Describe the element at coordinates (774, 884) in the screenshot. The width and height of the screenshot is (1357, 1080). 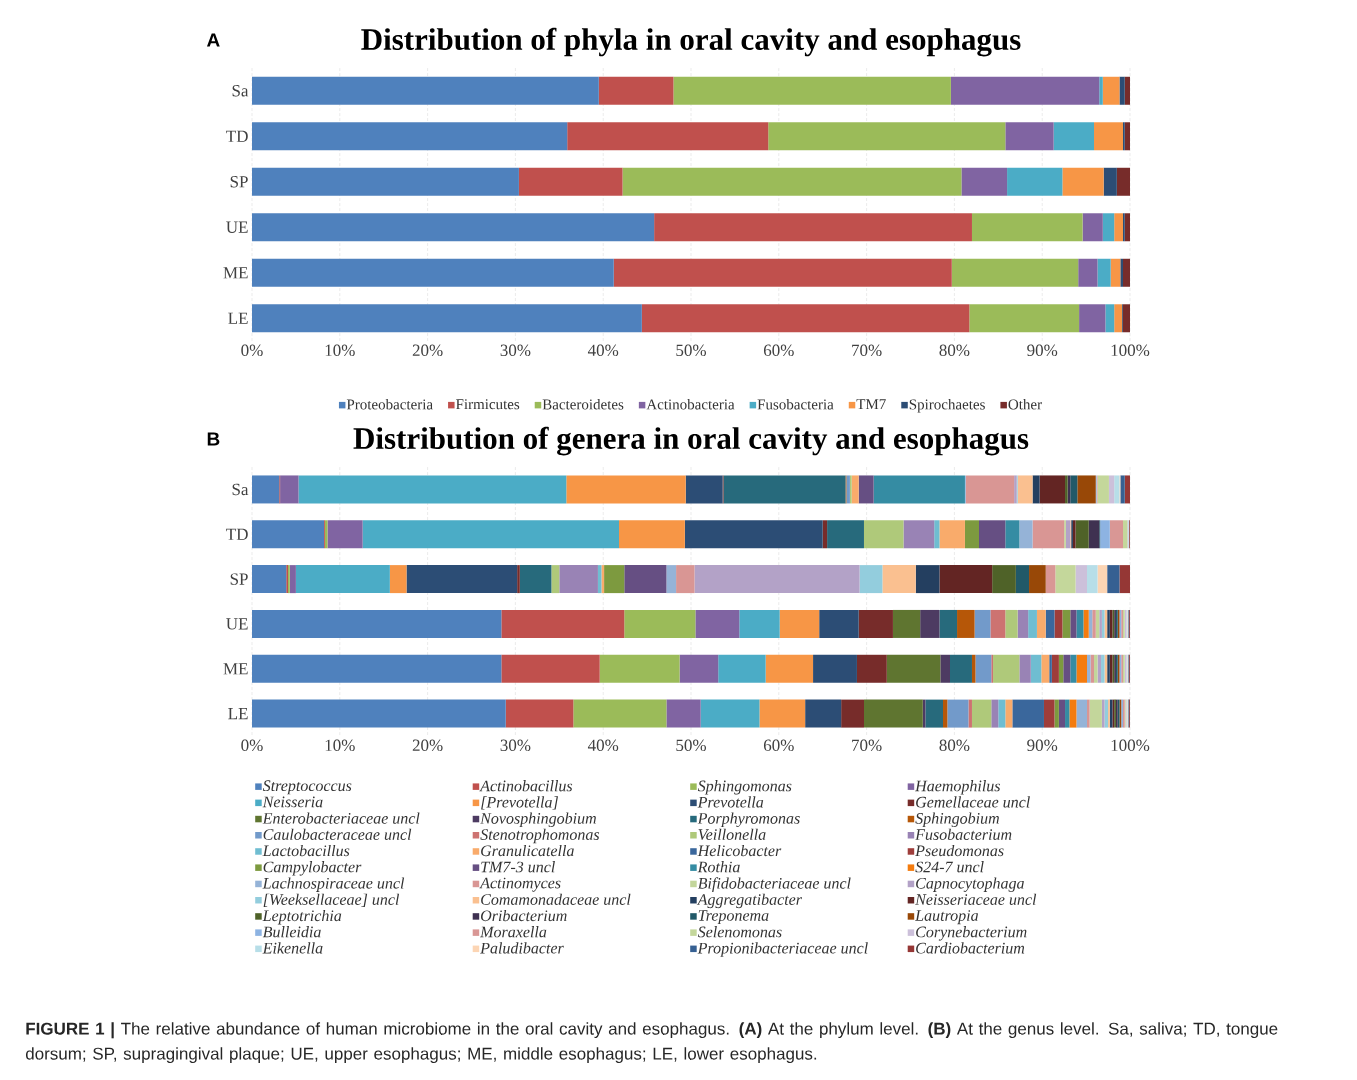
I see `legend-label: Bifidobacteriaceae uncl` at that location.